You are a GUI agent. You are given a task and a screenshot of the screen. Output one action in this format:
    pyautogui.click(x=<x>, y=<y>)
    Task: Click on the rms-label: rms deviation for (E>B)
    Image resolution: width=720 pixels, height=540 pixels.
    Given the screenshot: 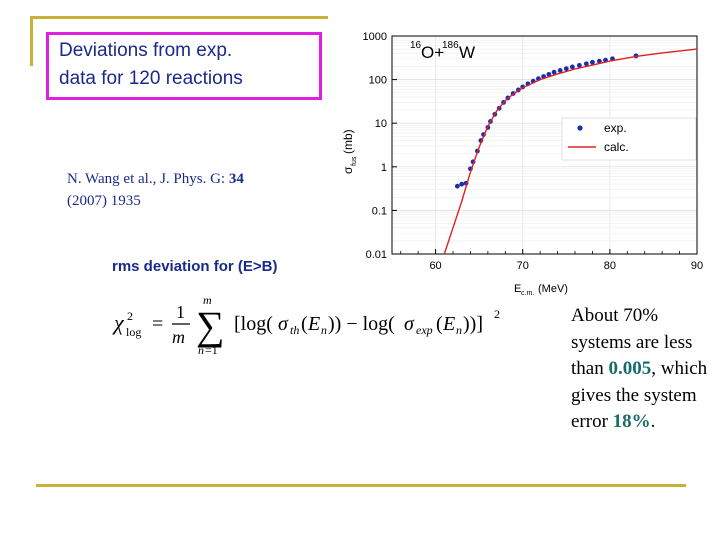 What is the action you would take?
    pyautogui.click(x=195, y=266)
    